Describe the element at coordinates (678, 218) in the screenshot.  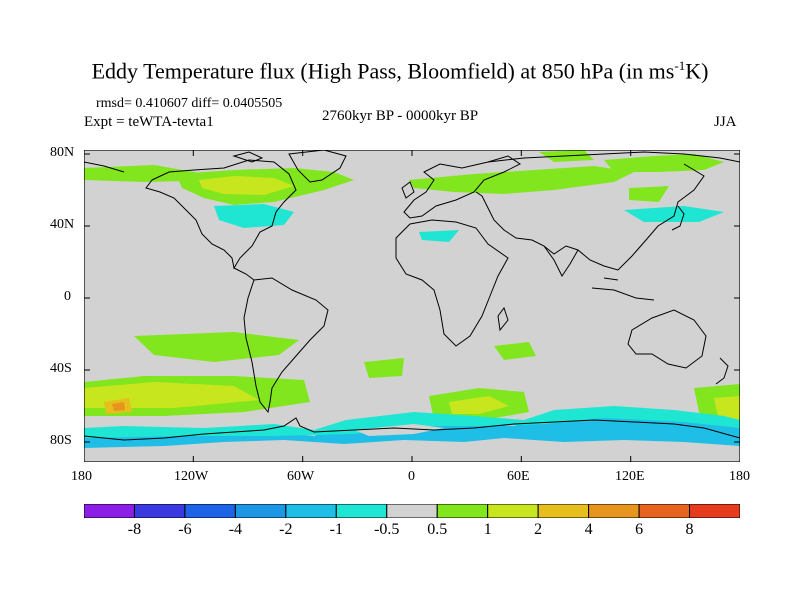
I see `coastline-japan` at that location.